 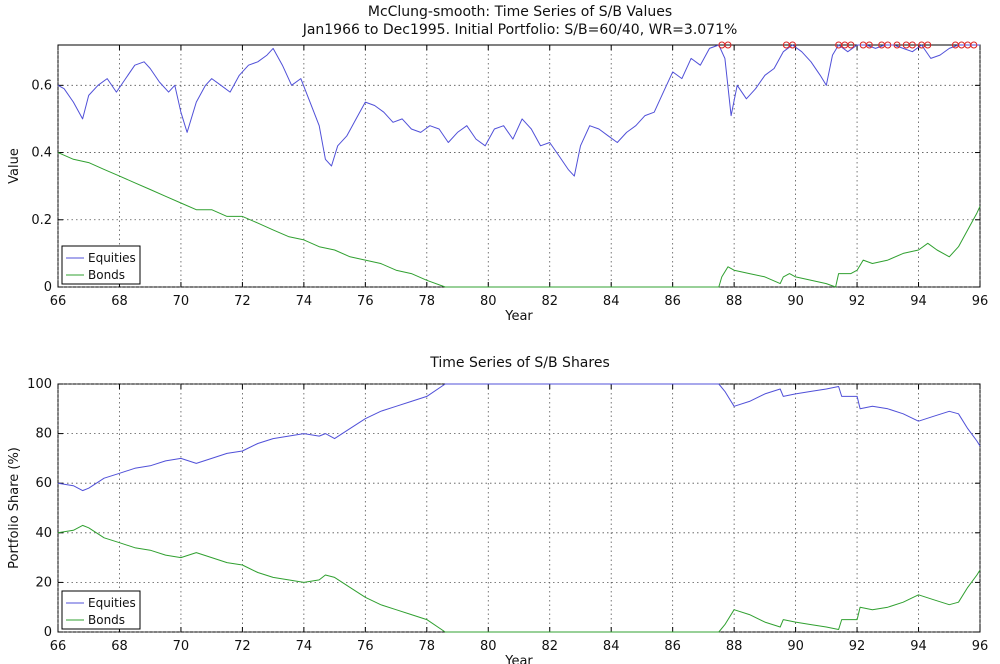 What do you see at coordinates (519, 363) in the screenshot?
I see `chart2-title: Time Series of S/B Shares` at bounding box center [519, 363].